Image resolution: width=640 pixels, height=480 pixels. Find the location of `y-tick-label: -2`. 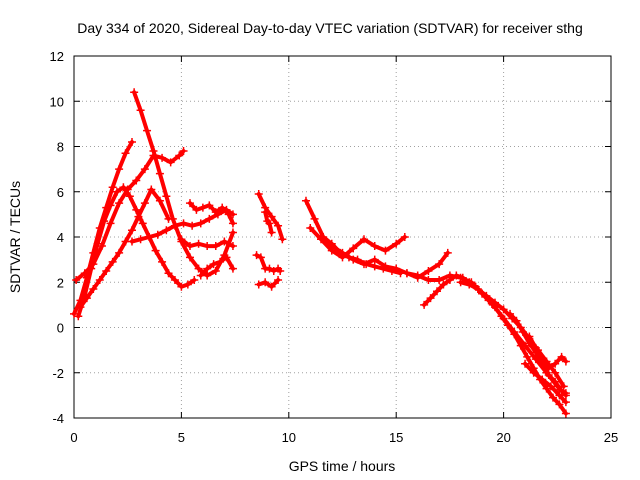

y-tick-label: -2 is located at coordinates (58, 373).